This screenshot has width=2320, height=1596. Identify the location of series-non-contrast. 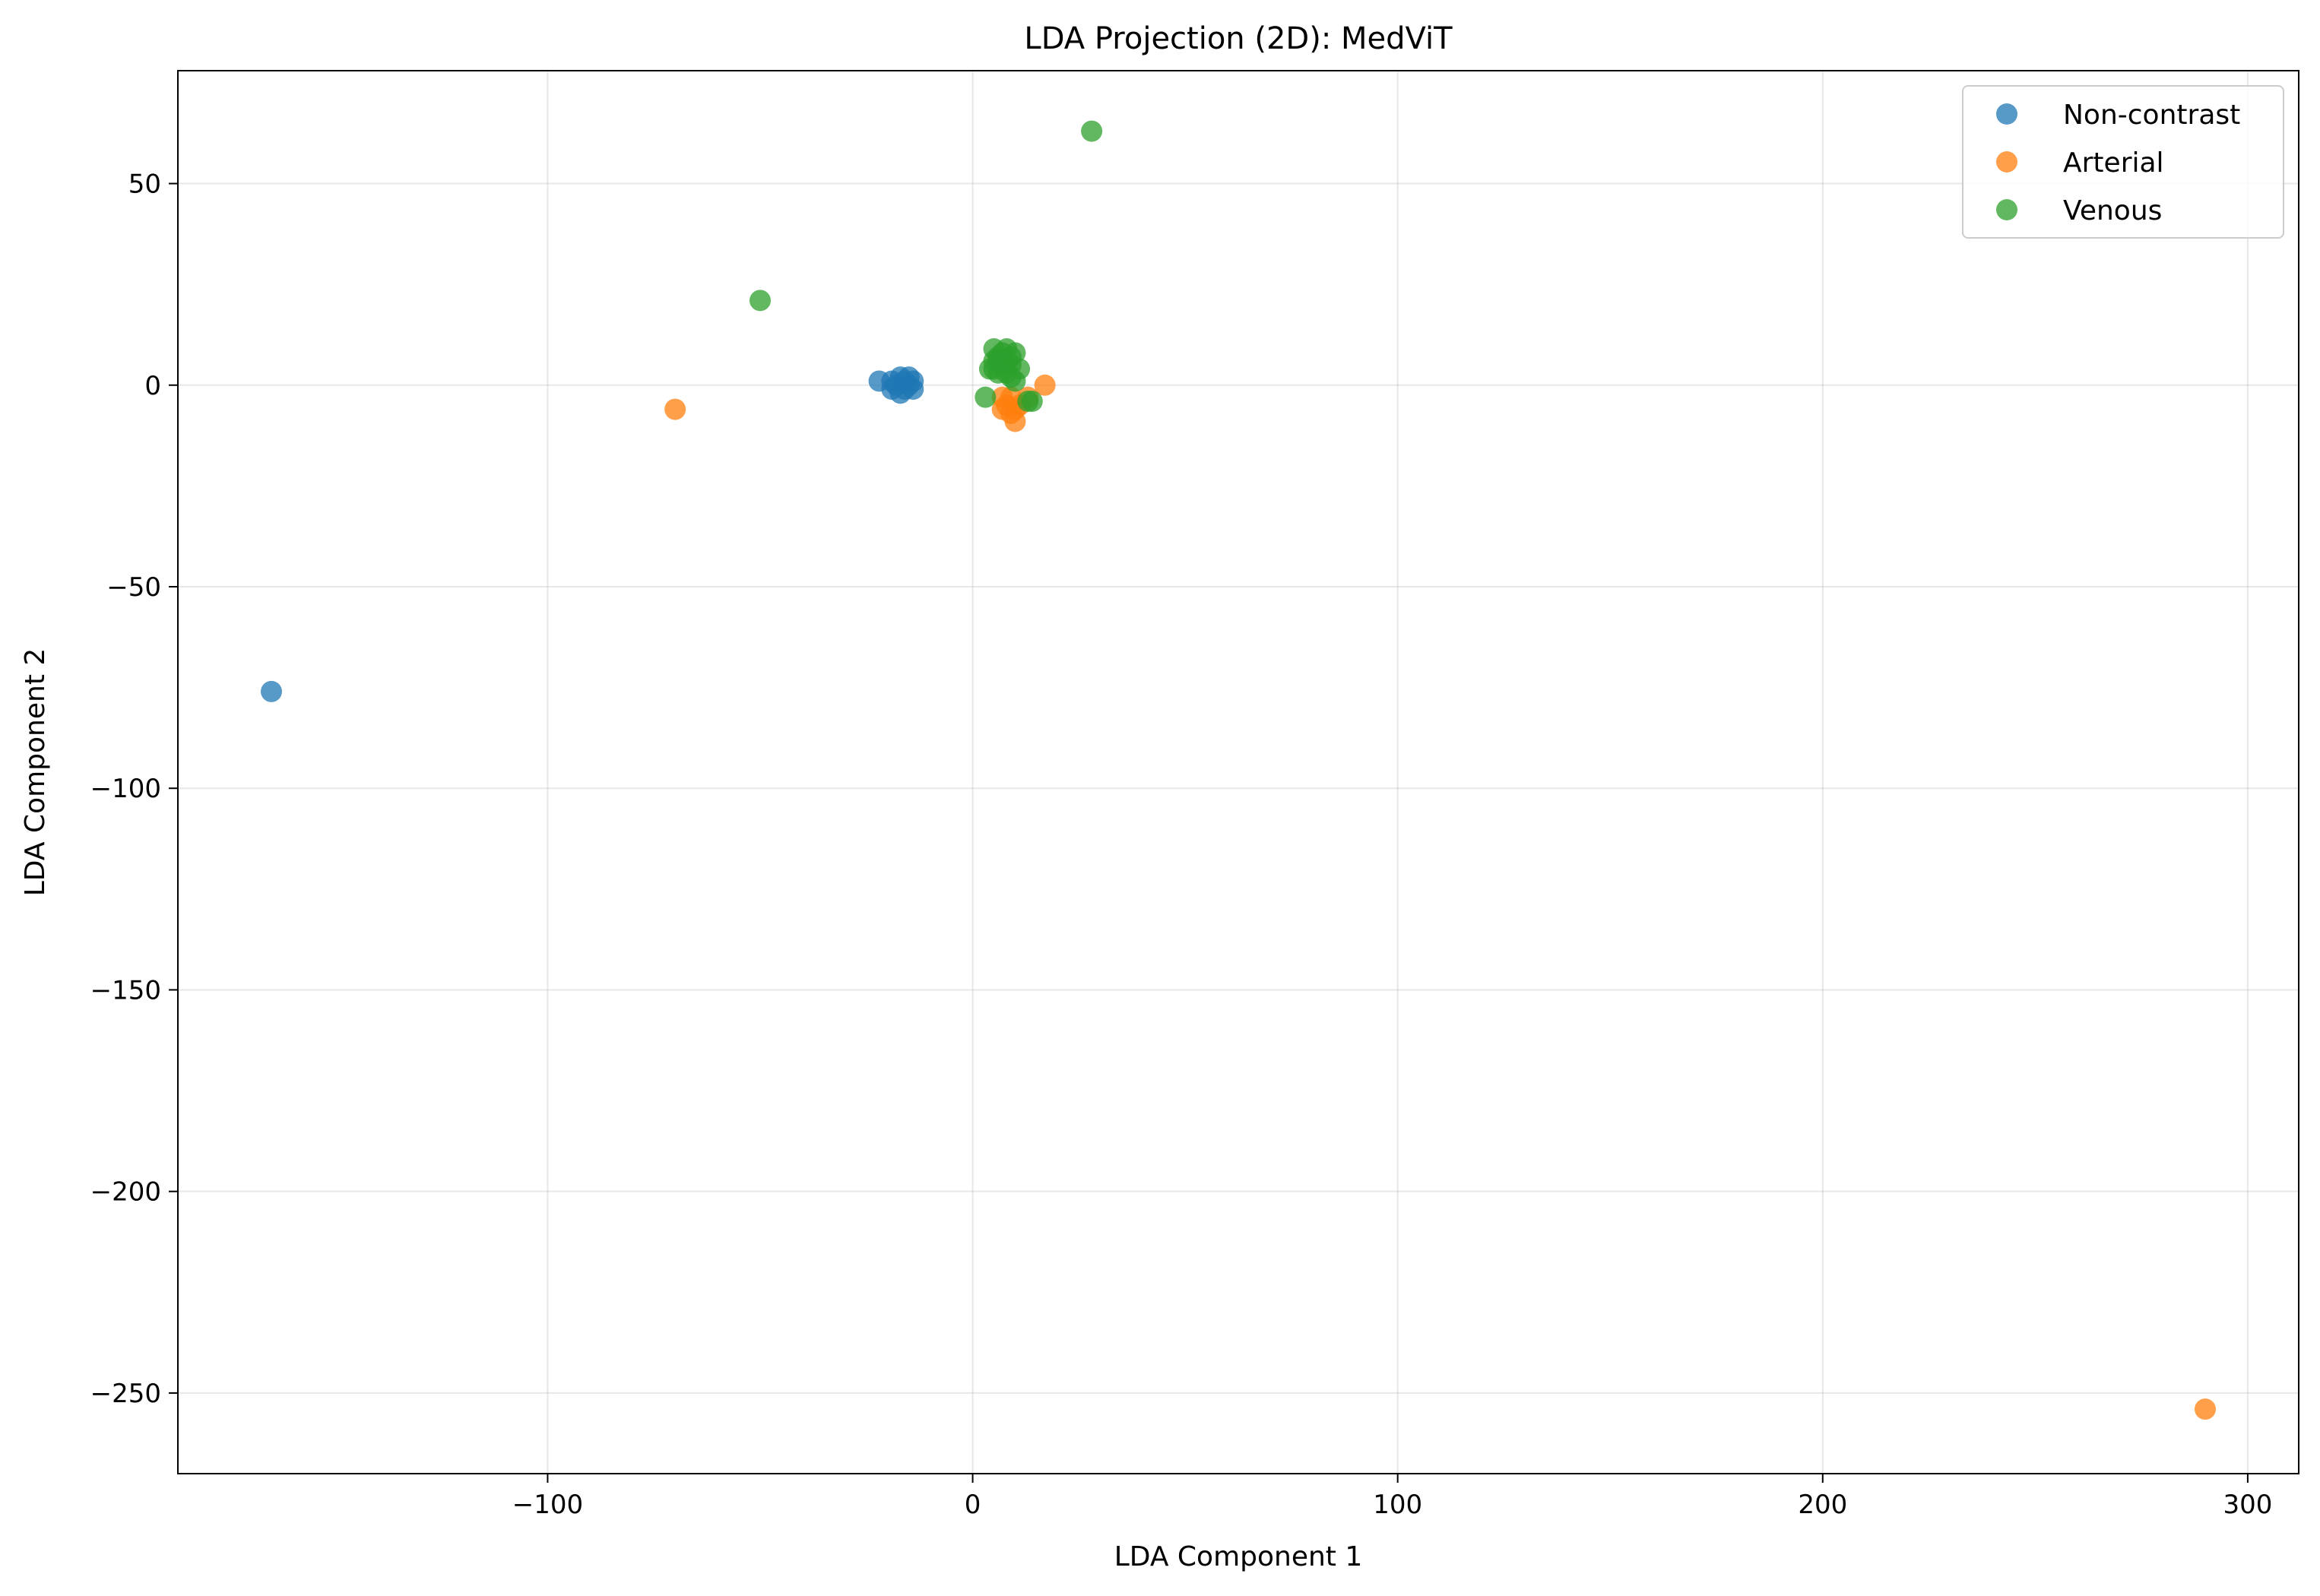
(592, 534).